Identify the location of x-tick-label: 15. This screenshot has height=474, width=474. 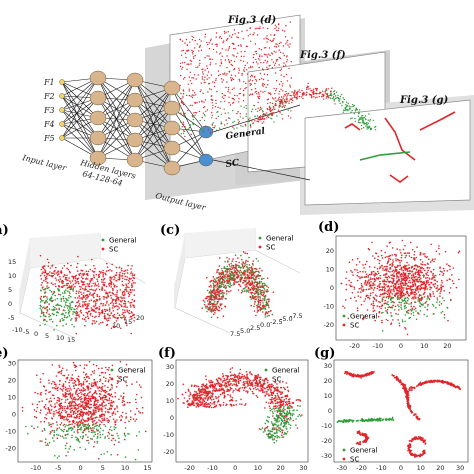
(147, 468).